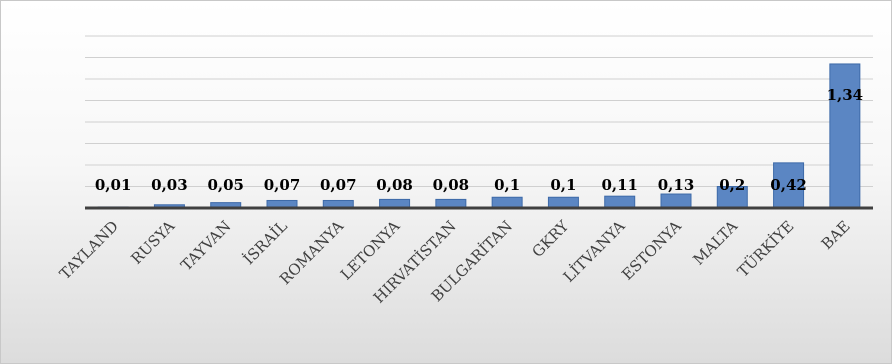 Image resolution: width=892 pixels, height=364 pixels. I want to click on data-label-6: 0,08, so click(394, 185).